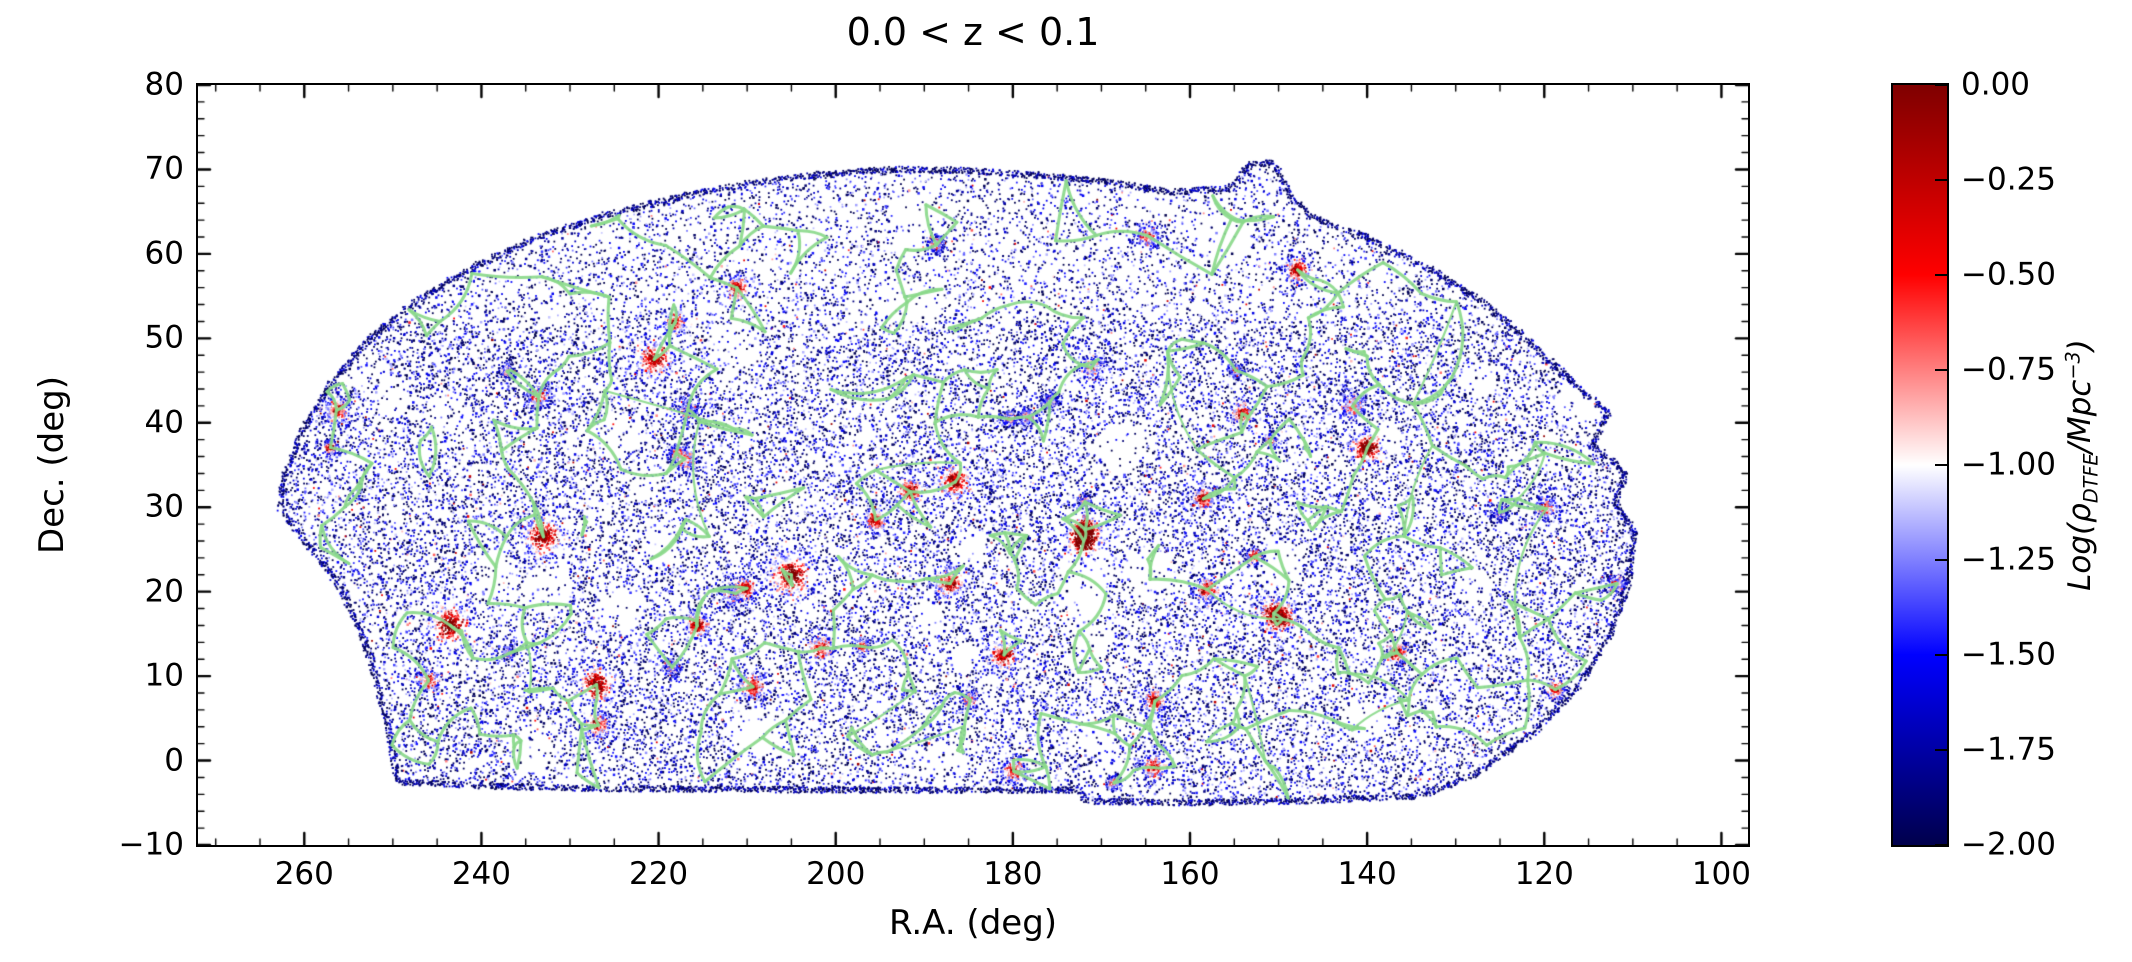 The width and height of the screenshot is (2132, 962). I want to click on colorbar-tick-label: −1.25, so click(2008, 559).